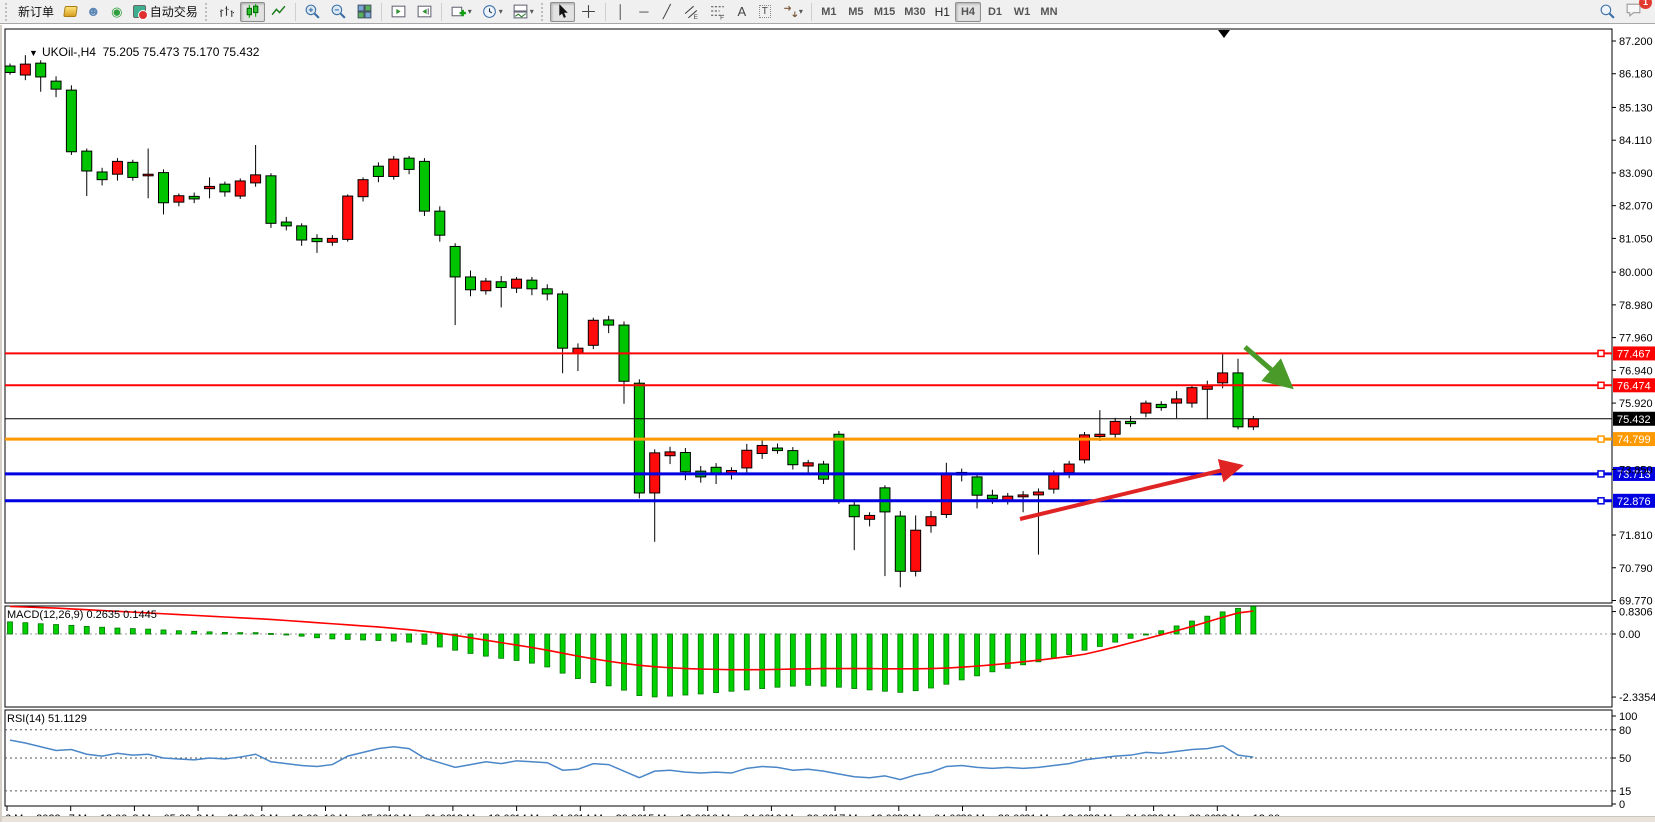 This screenshot has height=828, width=1655. I want to click on bar-chart-button, so click(226, 12).